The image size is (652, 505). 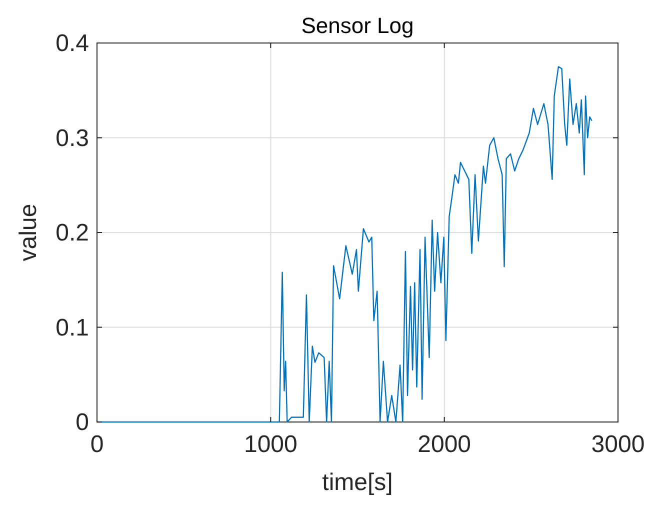 What do you see at coordinates (445, 444) in the screenshot?
I see `x-tick-label: 2000` at bounding box center [445, 444].